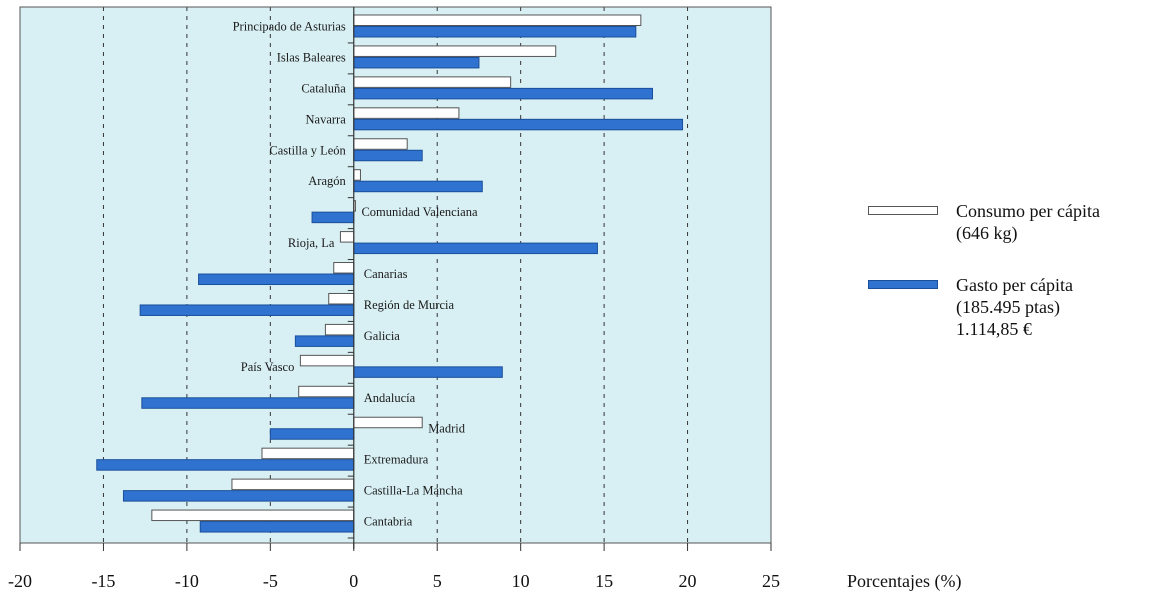  Describe the element at coordinates (419, 212) in the screenshot. I see `category-label: Comunidad Valenciana` at that location.